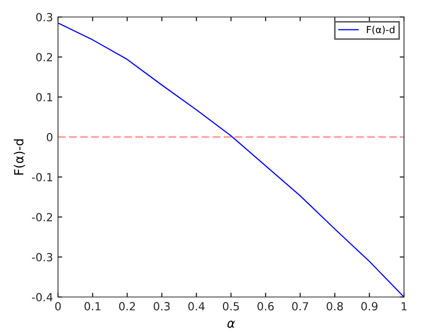 This screenshot has height=335, width=446. What do you see at coordinates (196, 306) in the screenshot?
I see `x-tick-label: 0.4` at bounding box center [196, 306].